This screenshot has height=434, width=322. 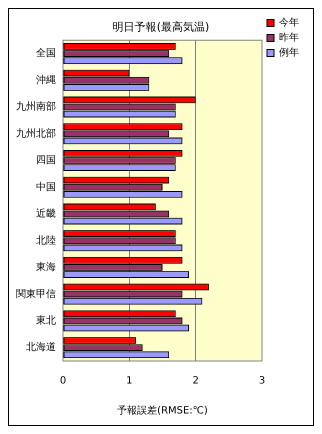 What do you see at coordinates (46, 214) in the screenshot?
I see `y-tick-label: 近畿` at bounding box center [46, 214].